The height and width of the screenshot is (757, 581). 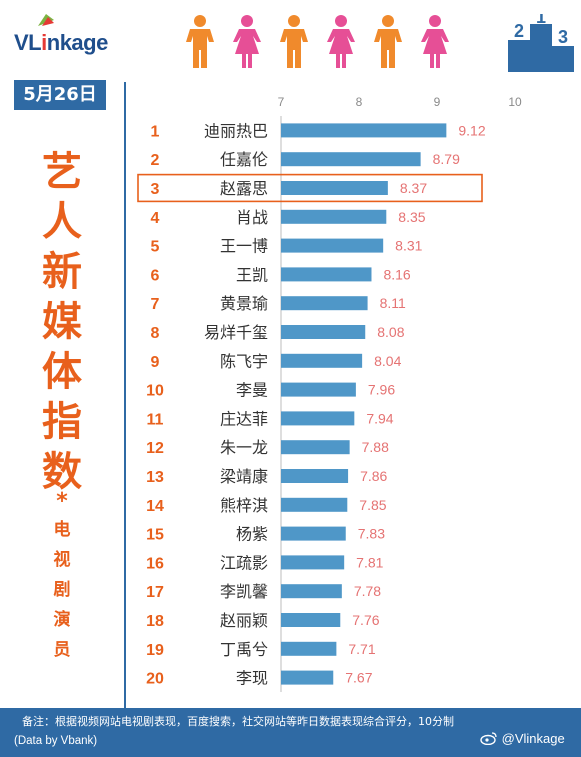 I want to click on title-char: 媒, so click(x=62, y=322).